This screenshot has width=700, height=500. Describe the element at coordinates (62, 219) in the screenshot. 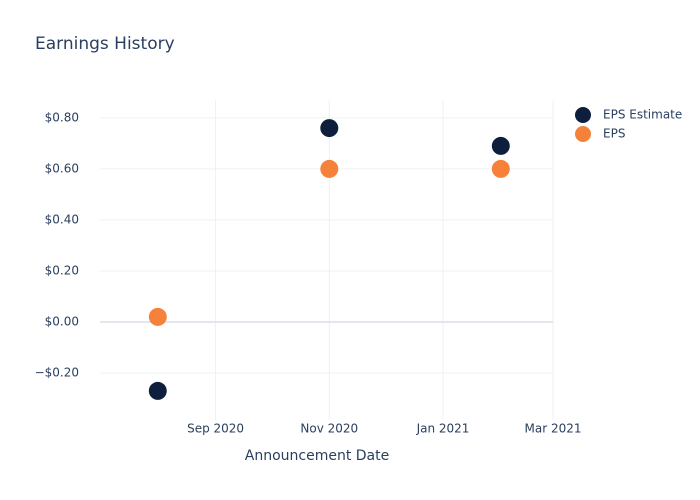

I see `y-tick-label: $0.40` at that location.